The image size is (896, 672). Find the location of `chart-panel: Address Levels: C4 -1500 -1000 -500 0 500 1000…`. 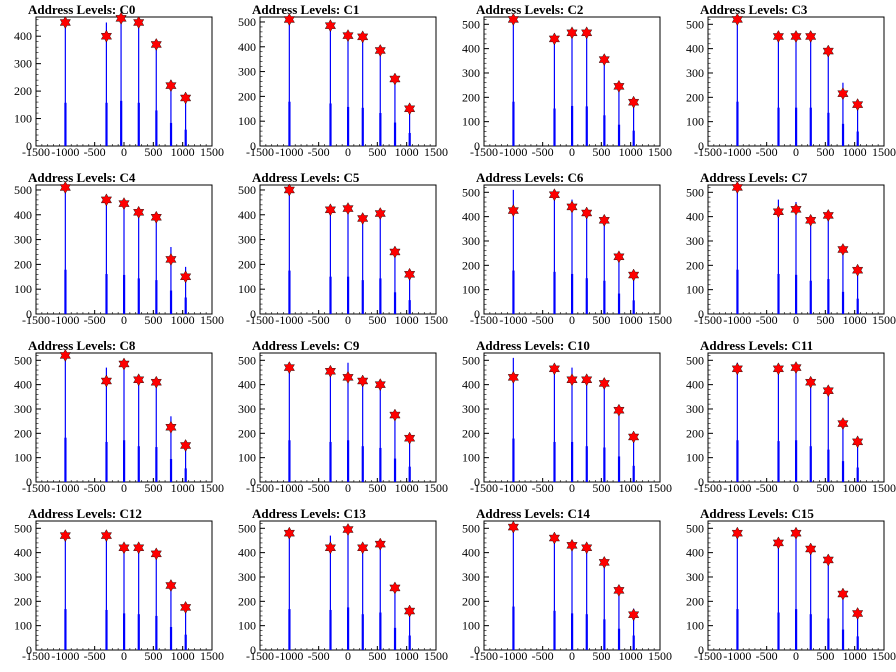

chart-panel: Address Levels: C4 -1500 -1000 -500 0 500 1000… is located at coordinates (112, 252).